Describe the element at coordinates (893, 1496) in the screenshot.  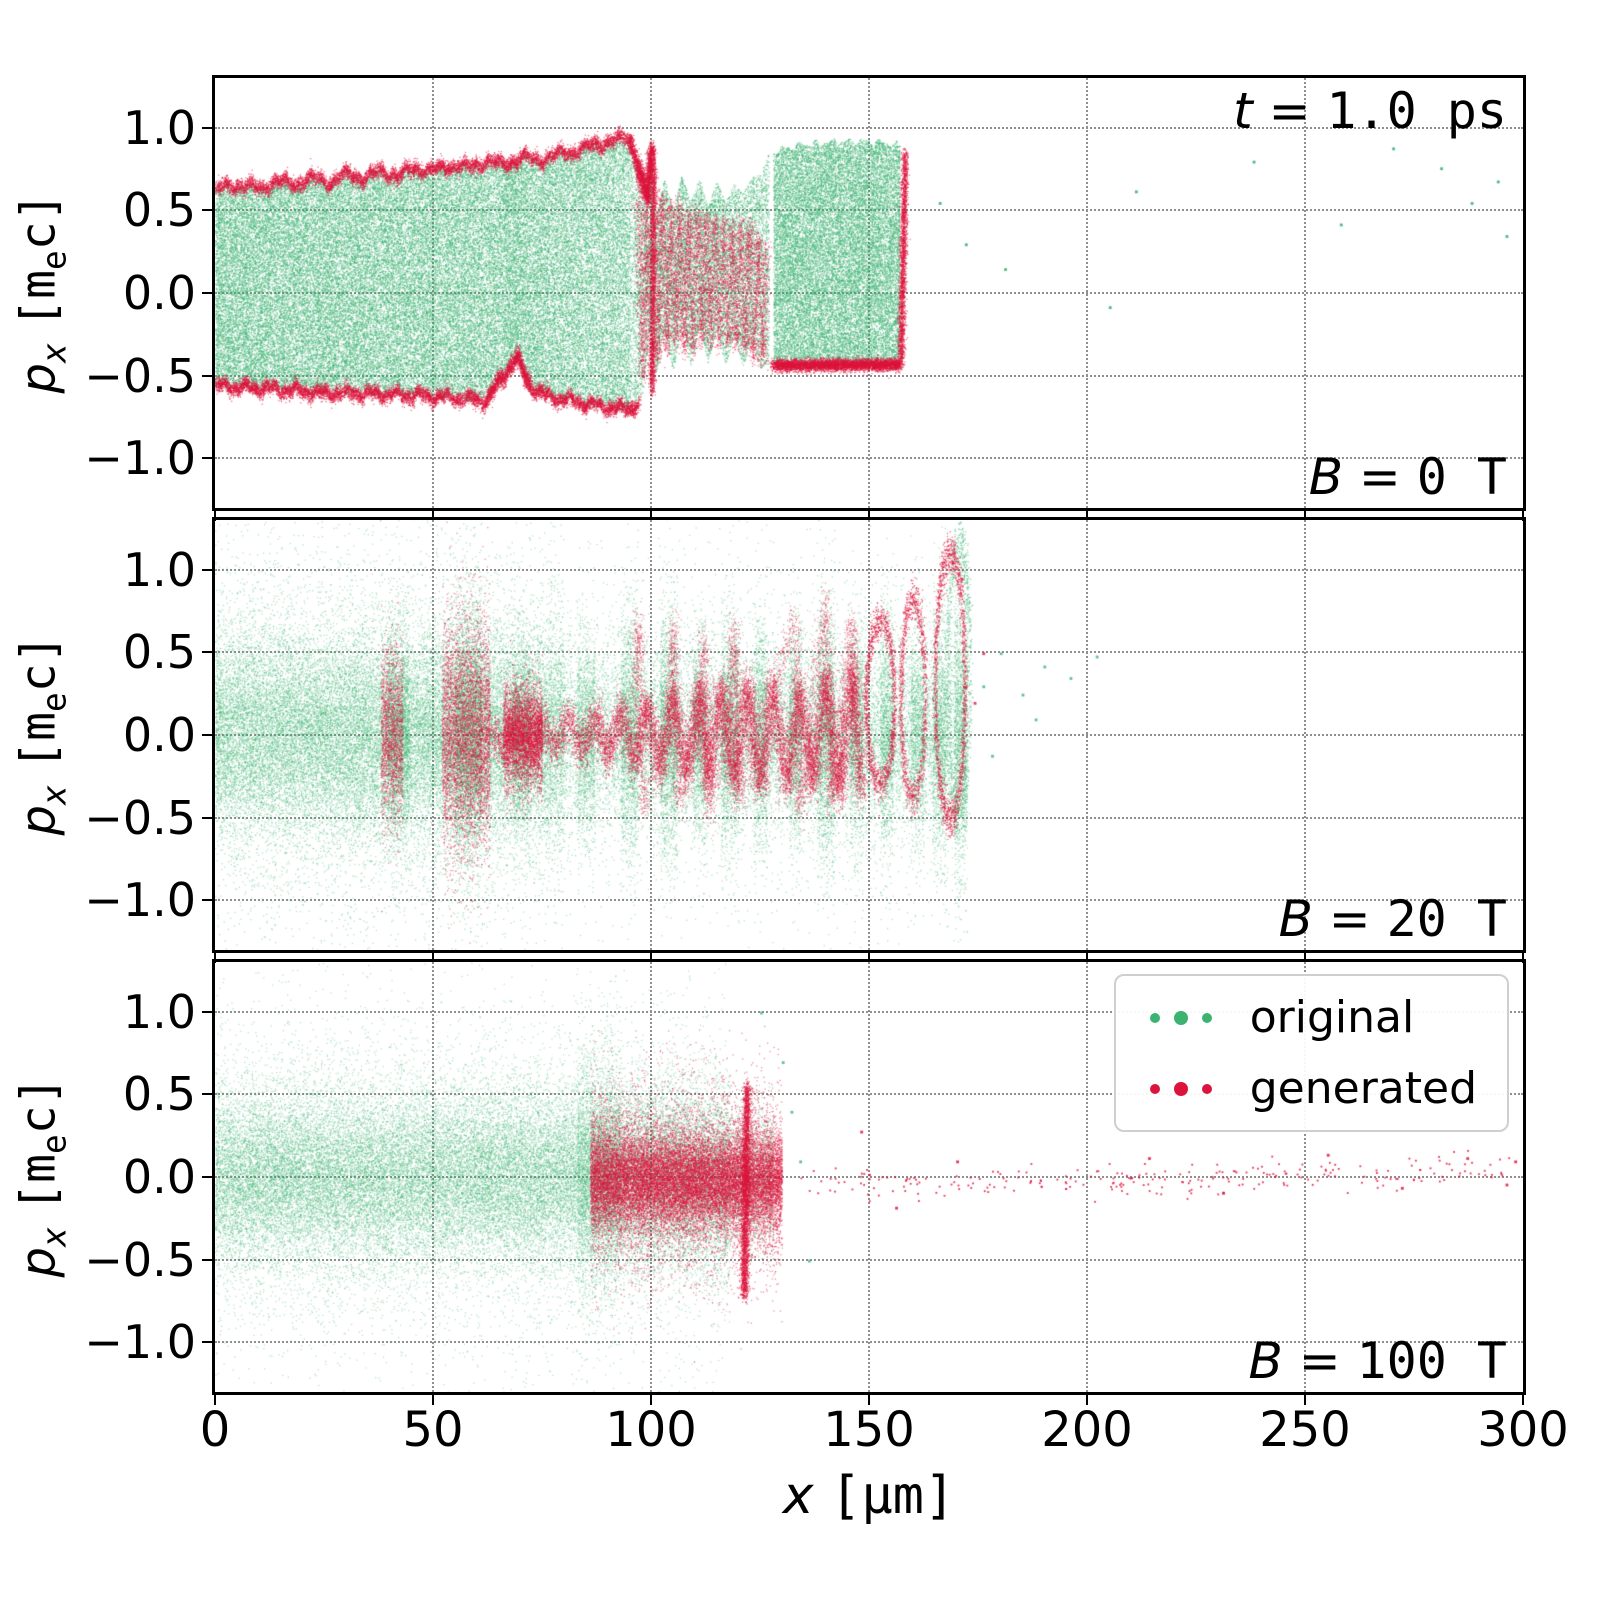
I see `xlabel-unit: [μm]` at that location.